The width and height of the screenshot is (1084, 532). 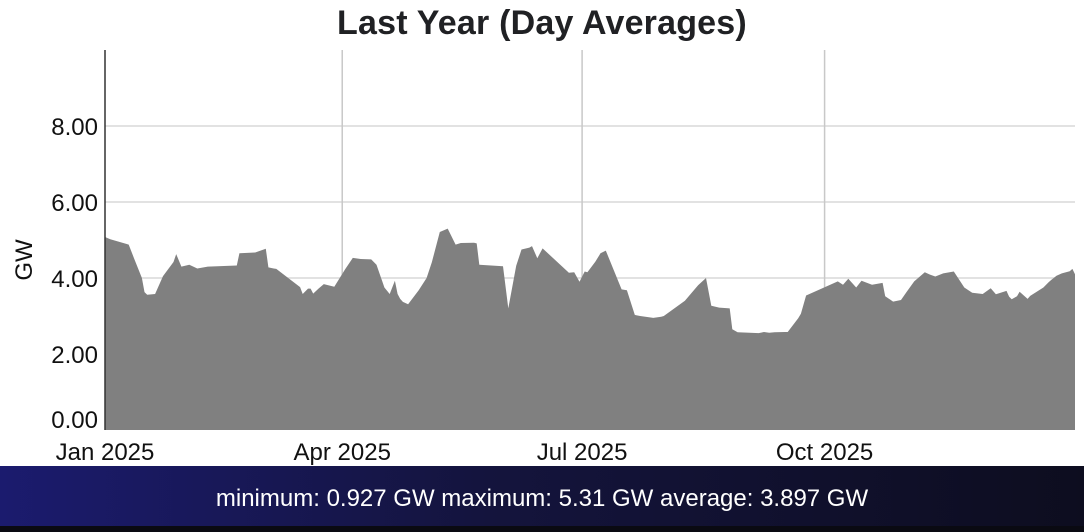 I want to click on average-value: 3.897 GW, so click(x=814, y=498).